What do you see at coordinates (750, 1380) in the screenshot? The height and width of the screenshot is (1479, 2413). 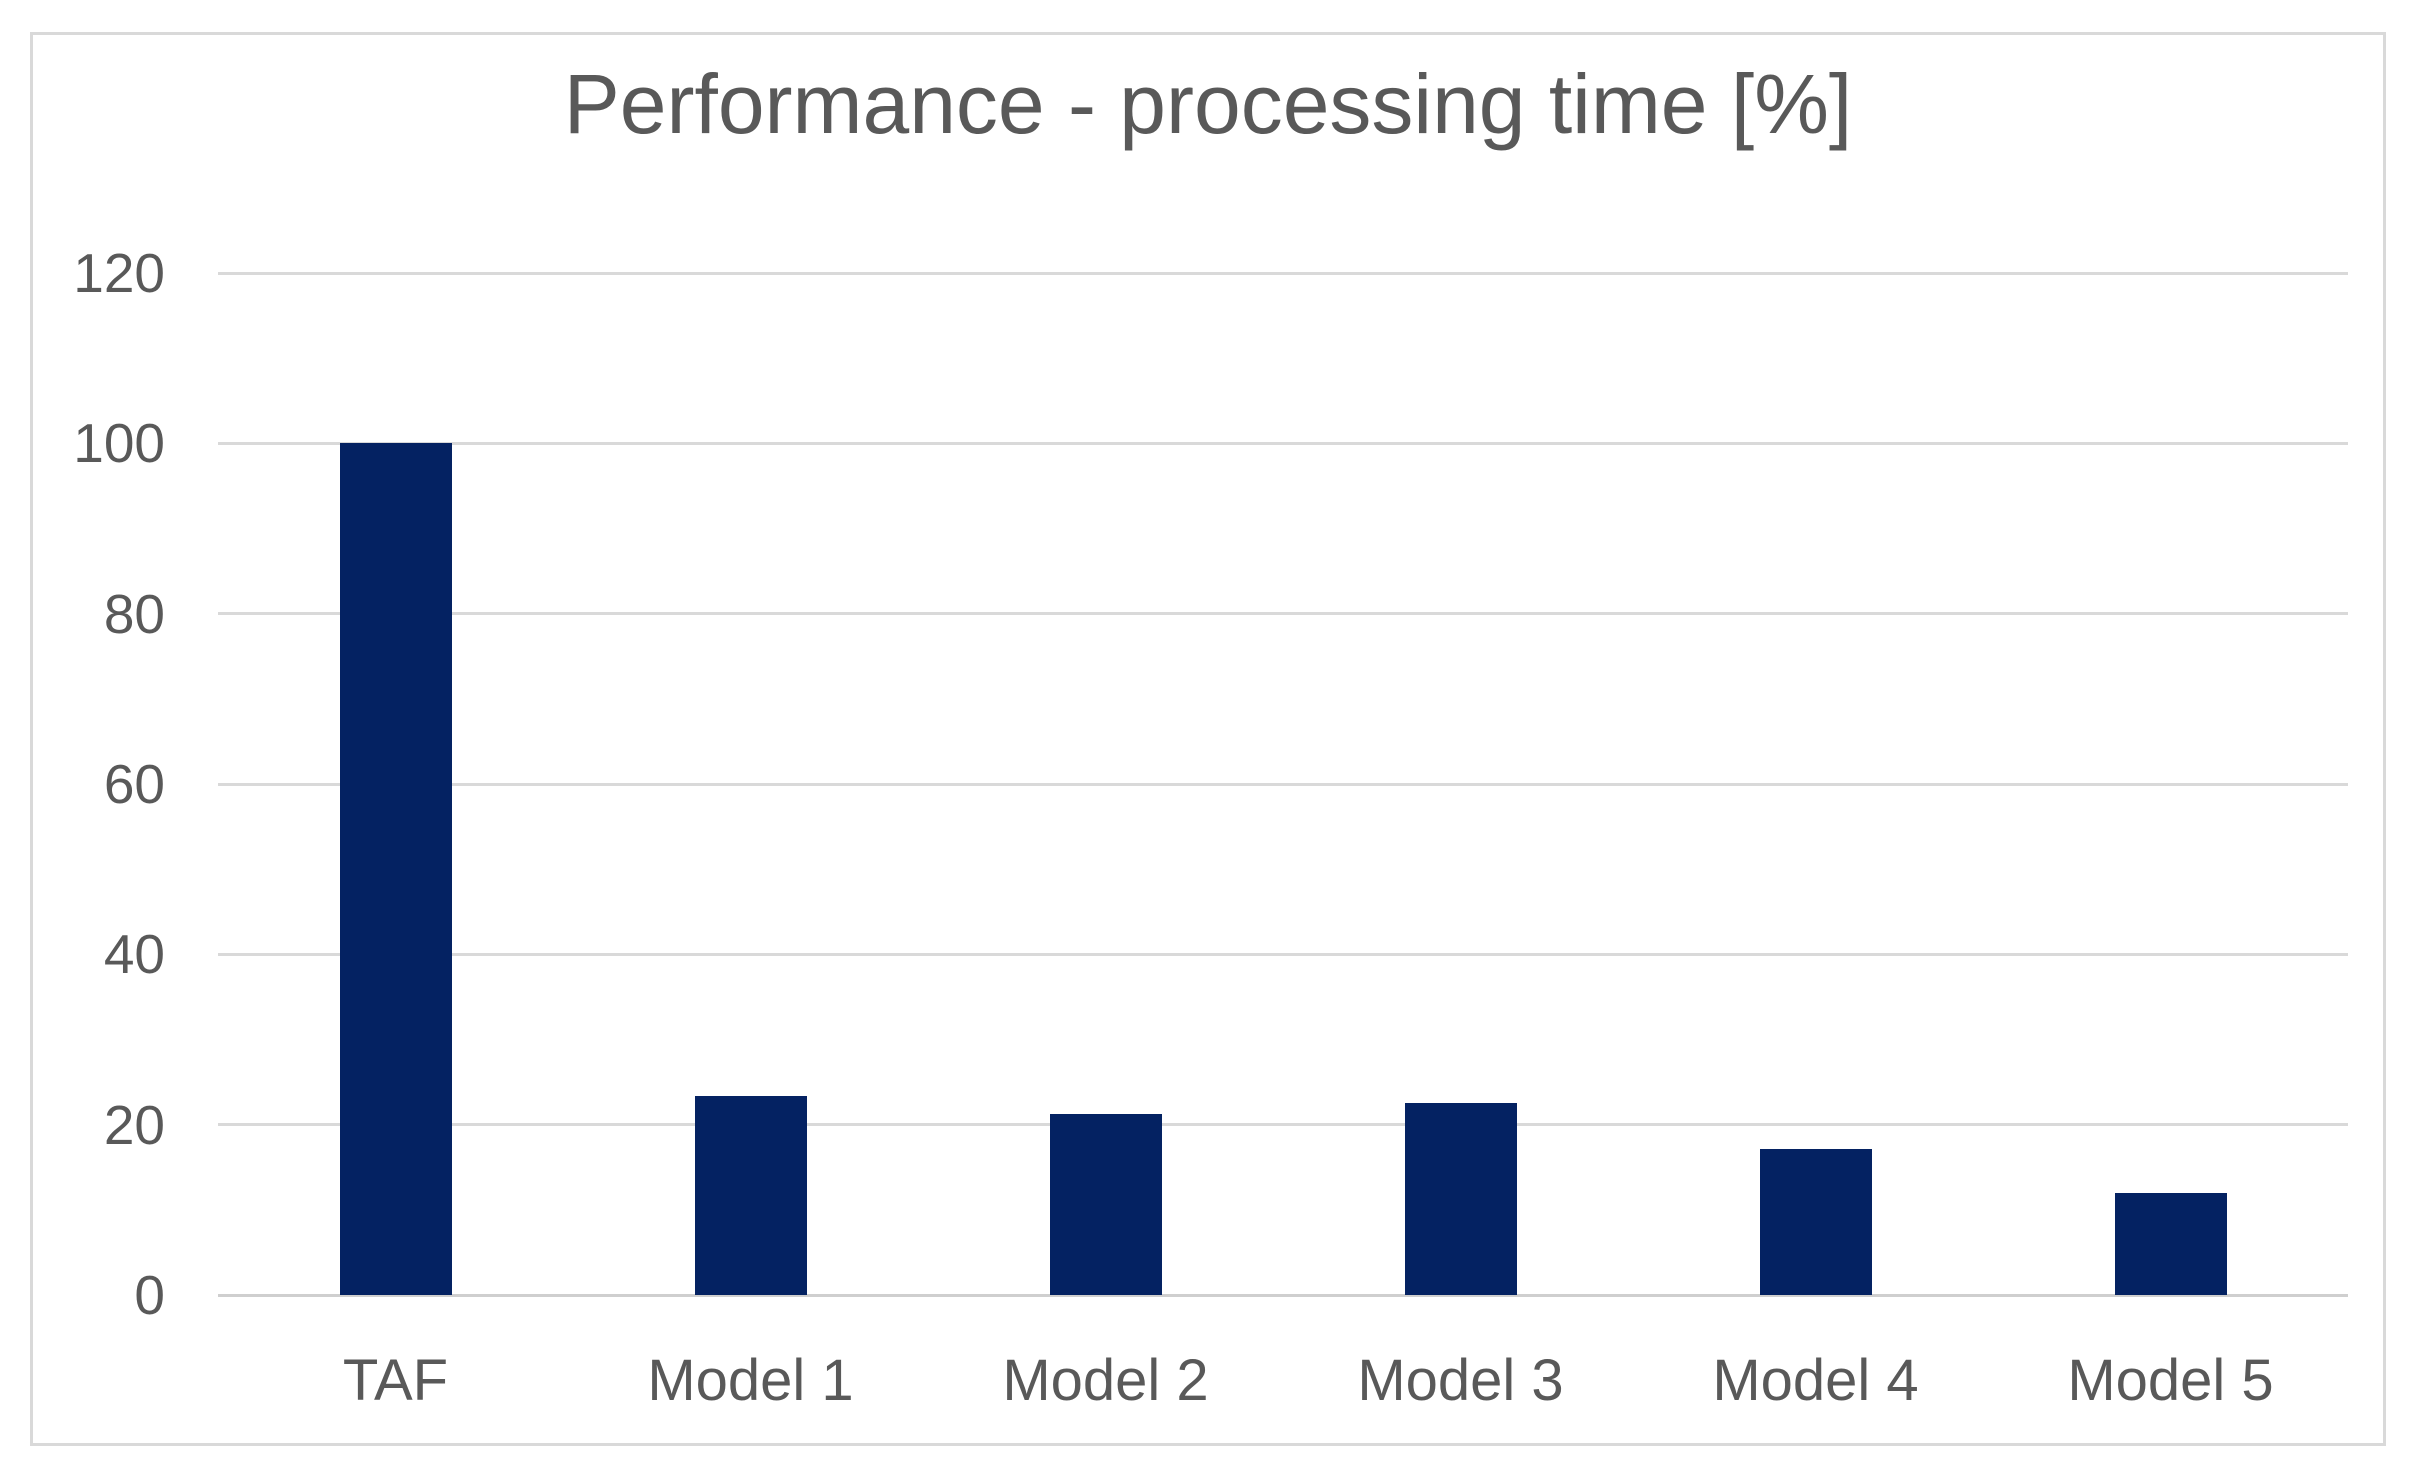 I see `x-category-label: Model 1` at bounding box center [750, 1380].